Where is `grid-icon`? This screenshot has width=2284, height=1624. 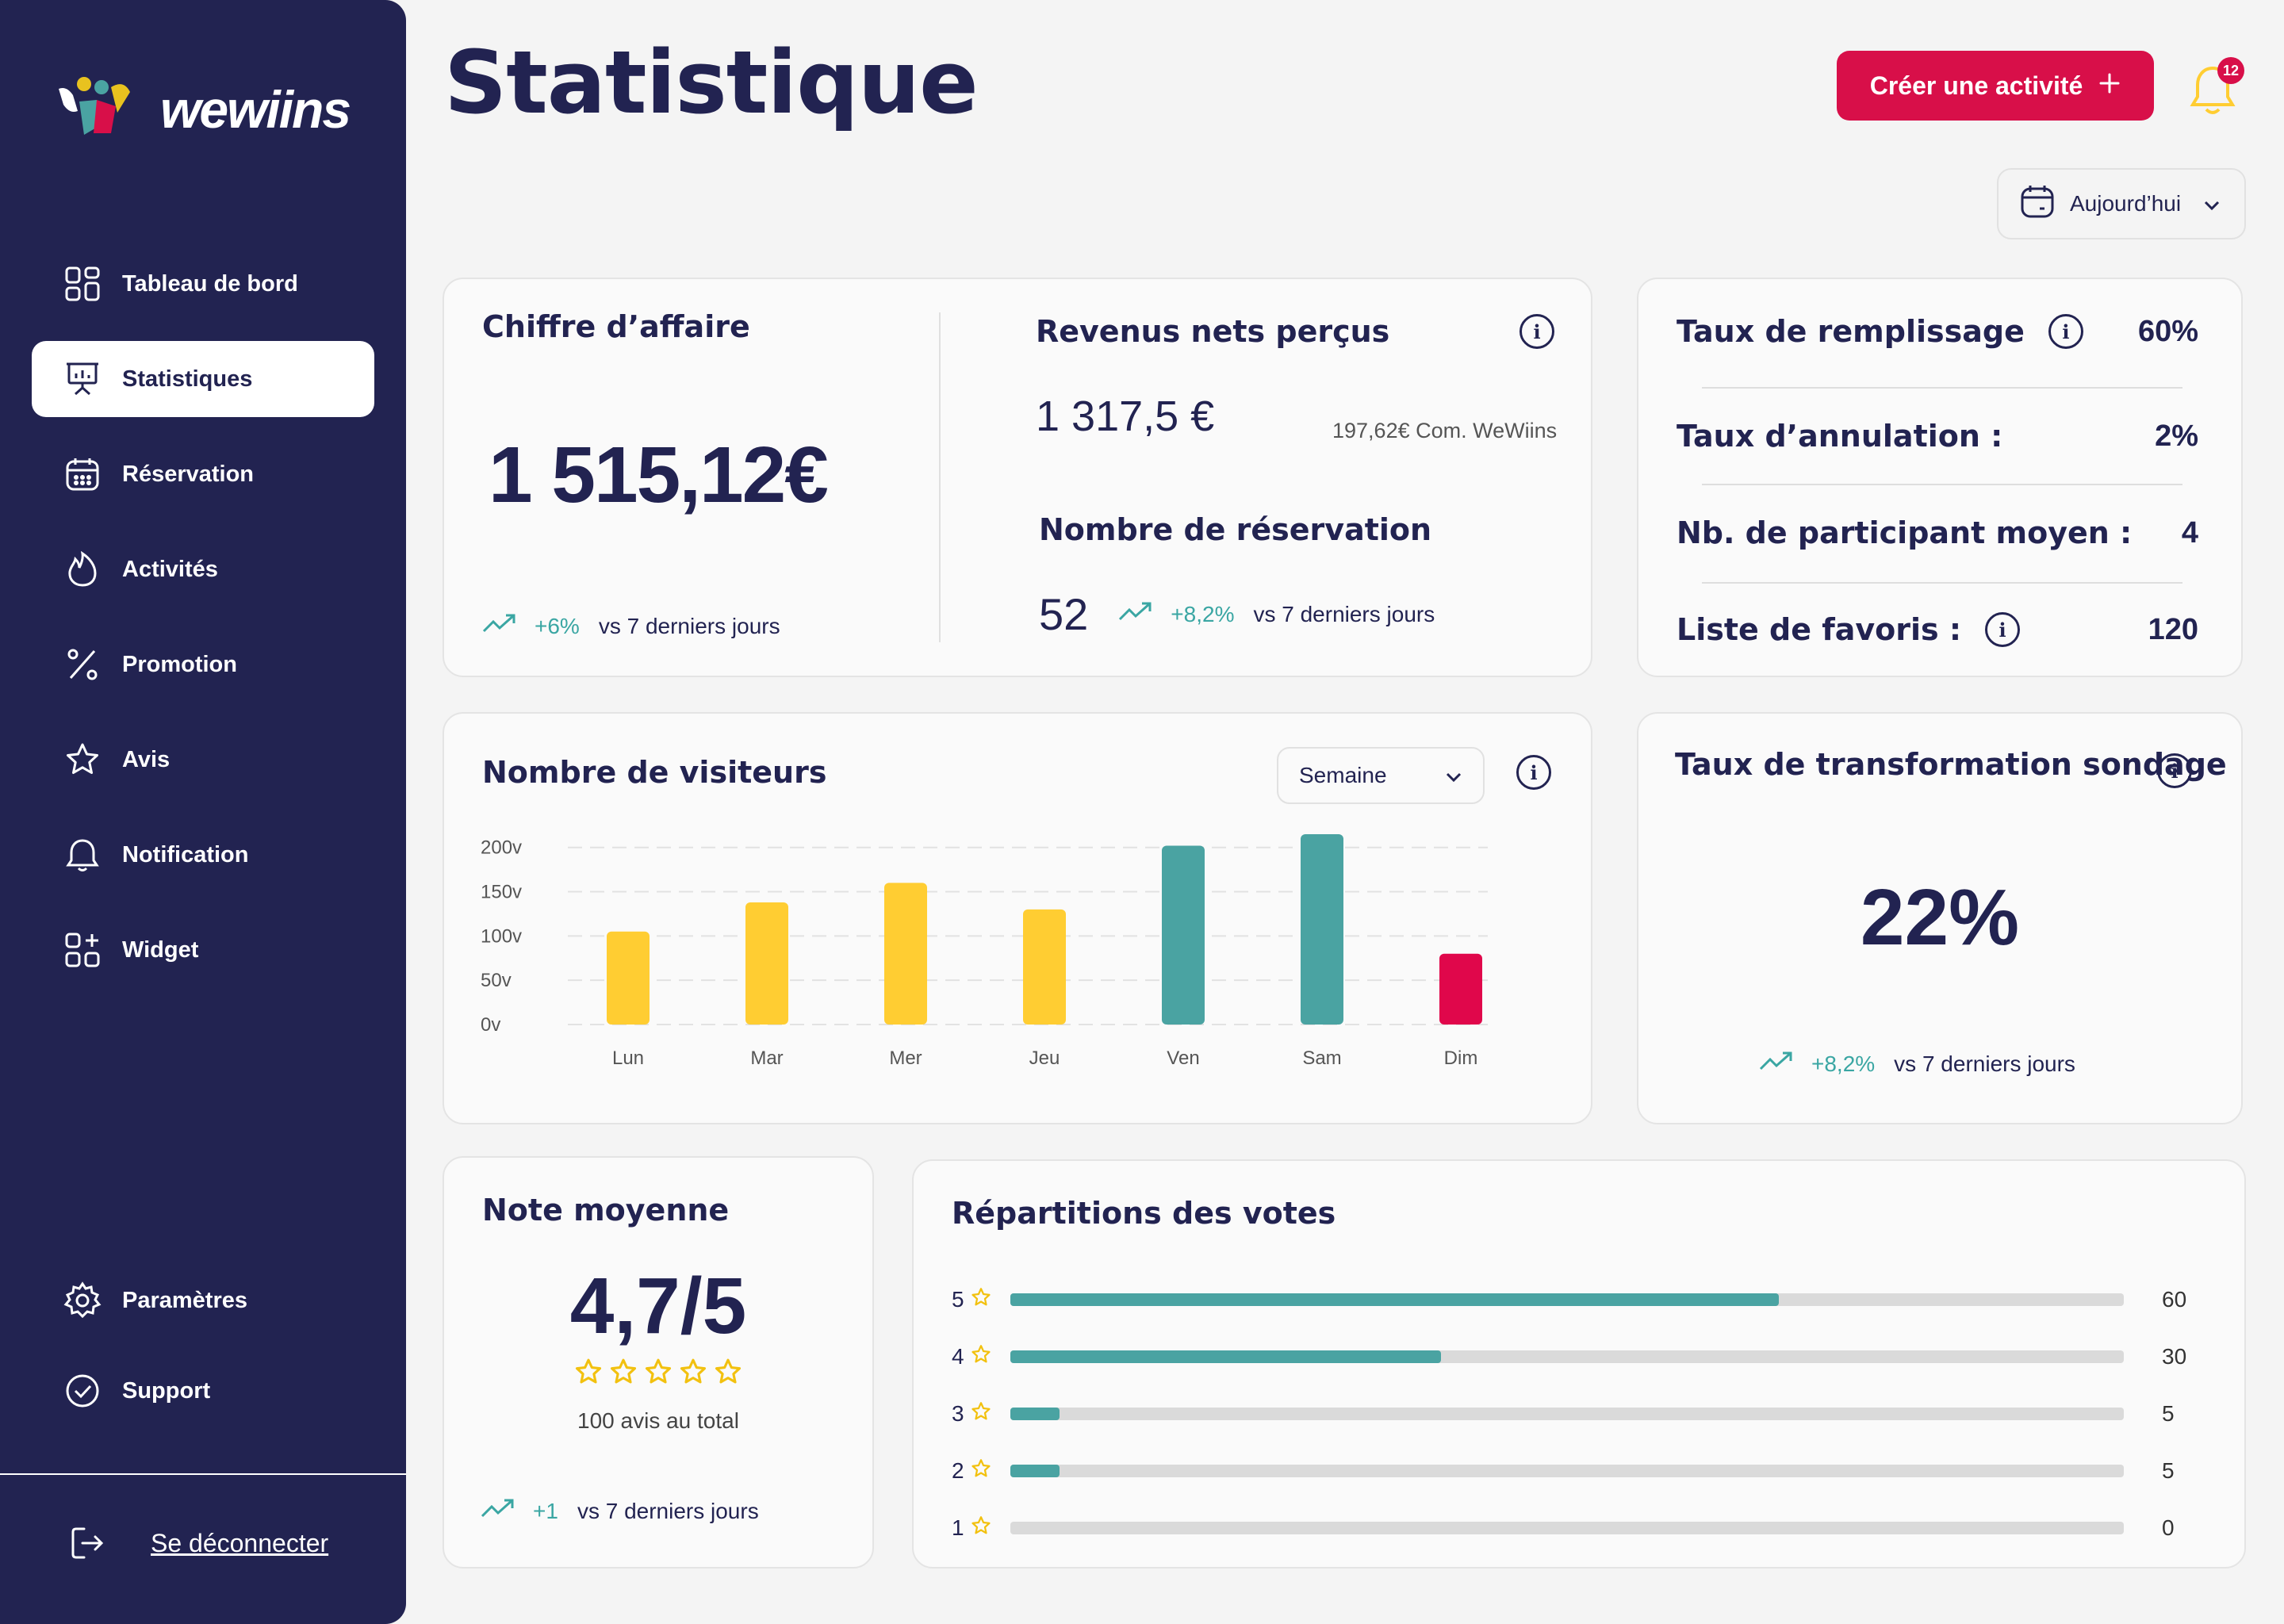
grid-icon is located at coordinates (82, 284).